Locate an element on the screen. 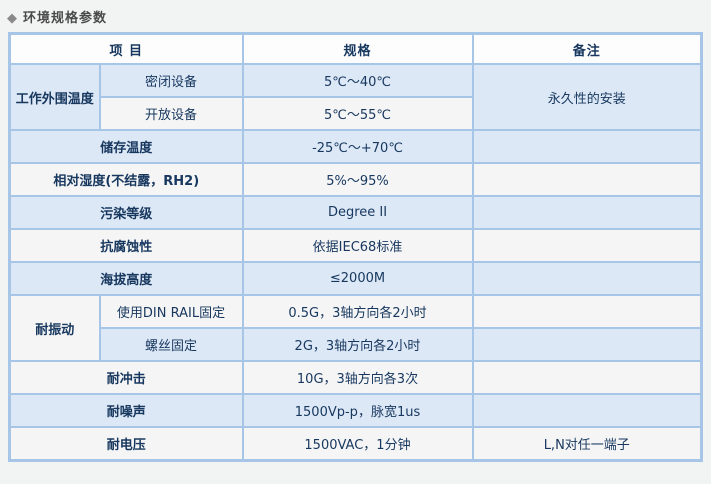 This screenshot has width=711, height=484. spec-cell: 10G，3轴方向各3次 is located at coordinates (357, 377).